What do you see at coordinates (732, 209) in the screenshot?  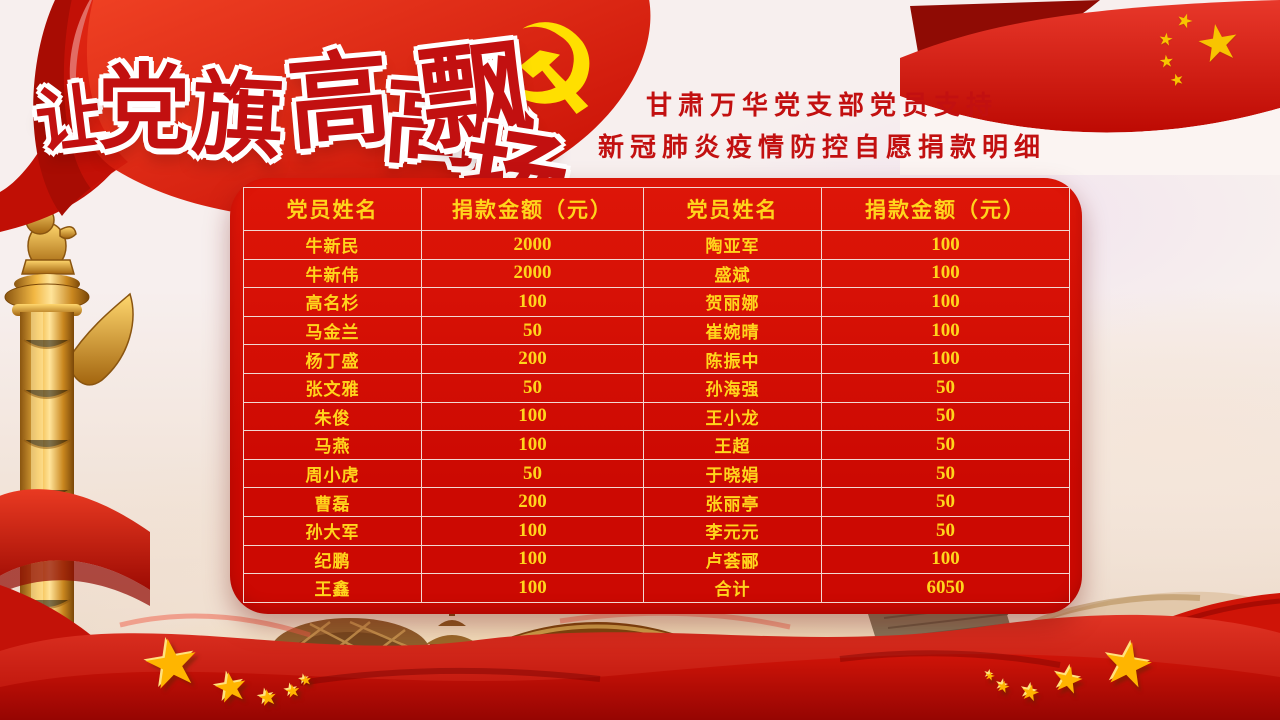 I see `header-member-name-2: 党员姓名` at bounding box center [732, 209].